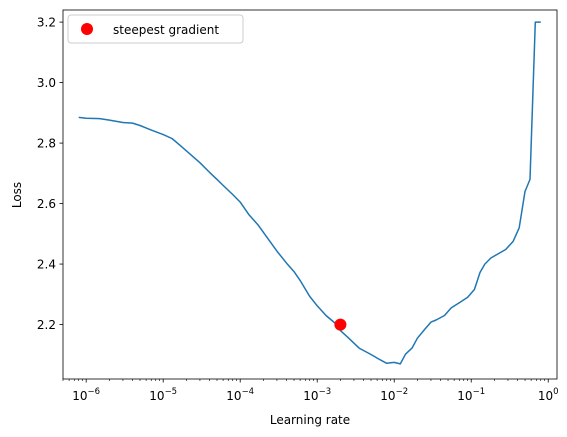 Image resolution: width=567 pixels, height=437 pixels. I want to click on steepest-gradient-marker, so click(340, 324).